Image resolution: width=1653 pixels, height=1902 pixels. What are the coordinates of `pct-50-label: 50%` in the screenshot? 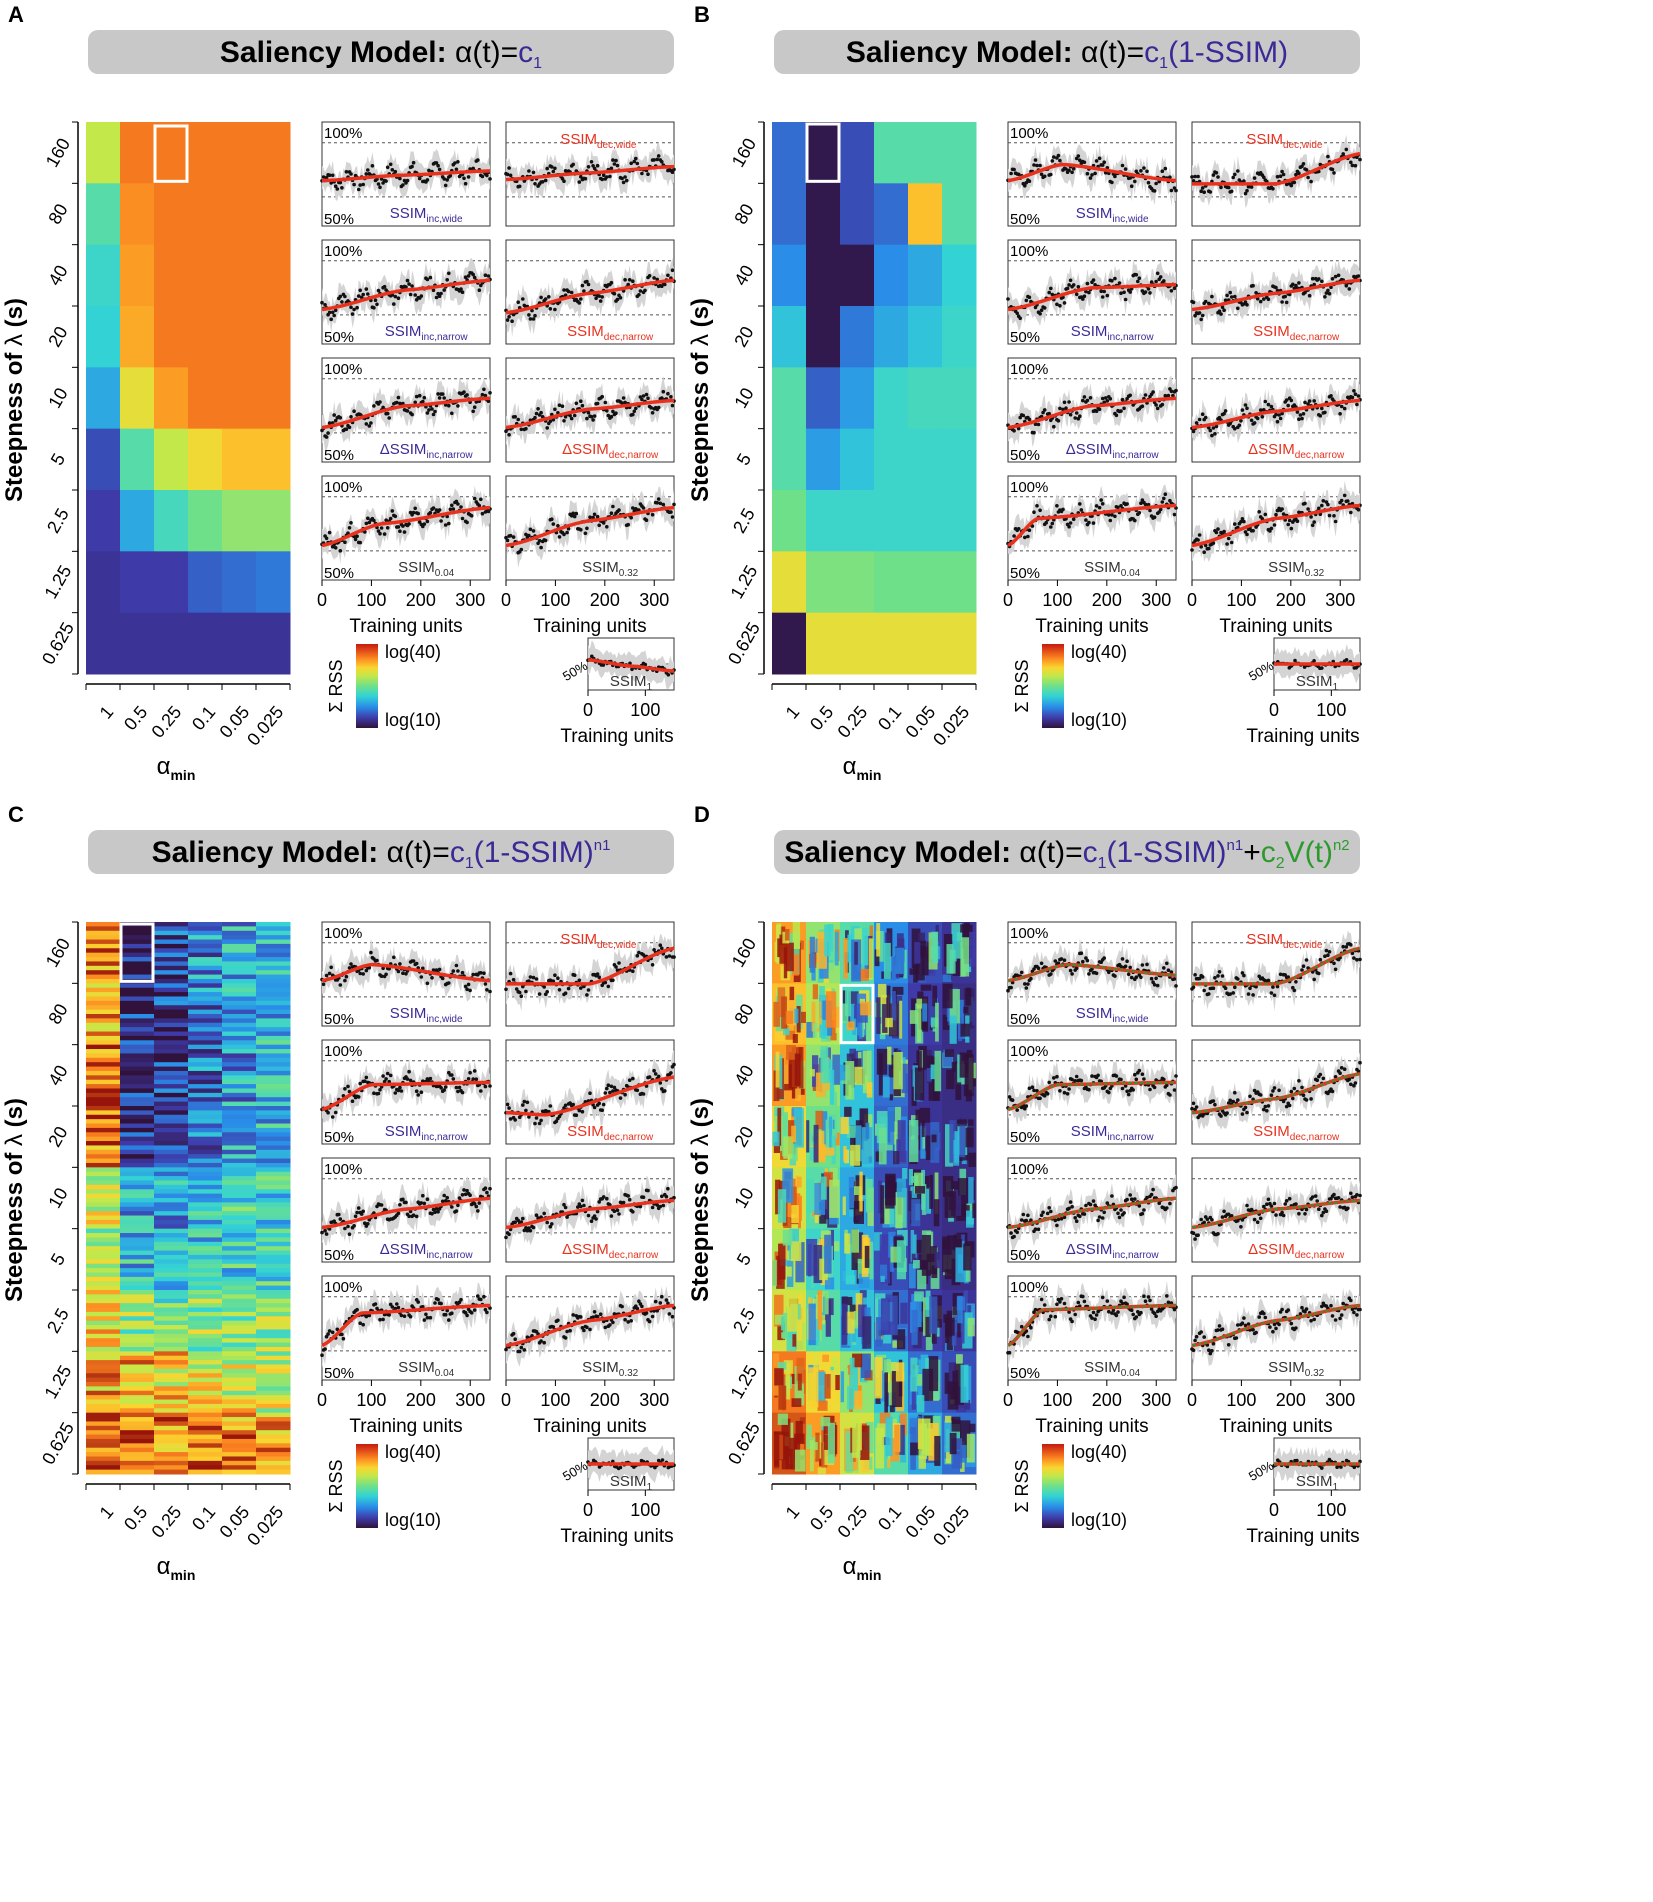 It's located at (575, 671).